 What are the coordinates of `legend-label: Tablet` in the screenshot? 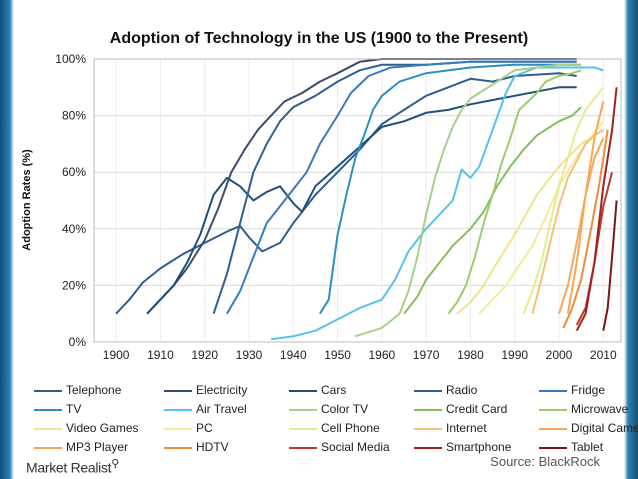 It's located at (587, 447).